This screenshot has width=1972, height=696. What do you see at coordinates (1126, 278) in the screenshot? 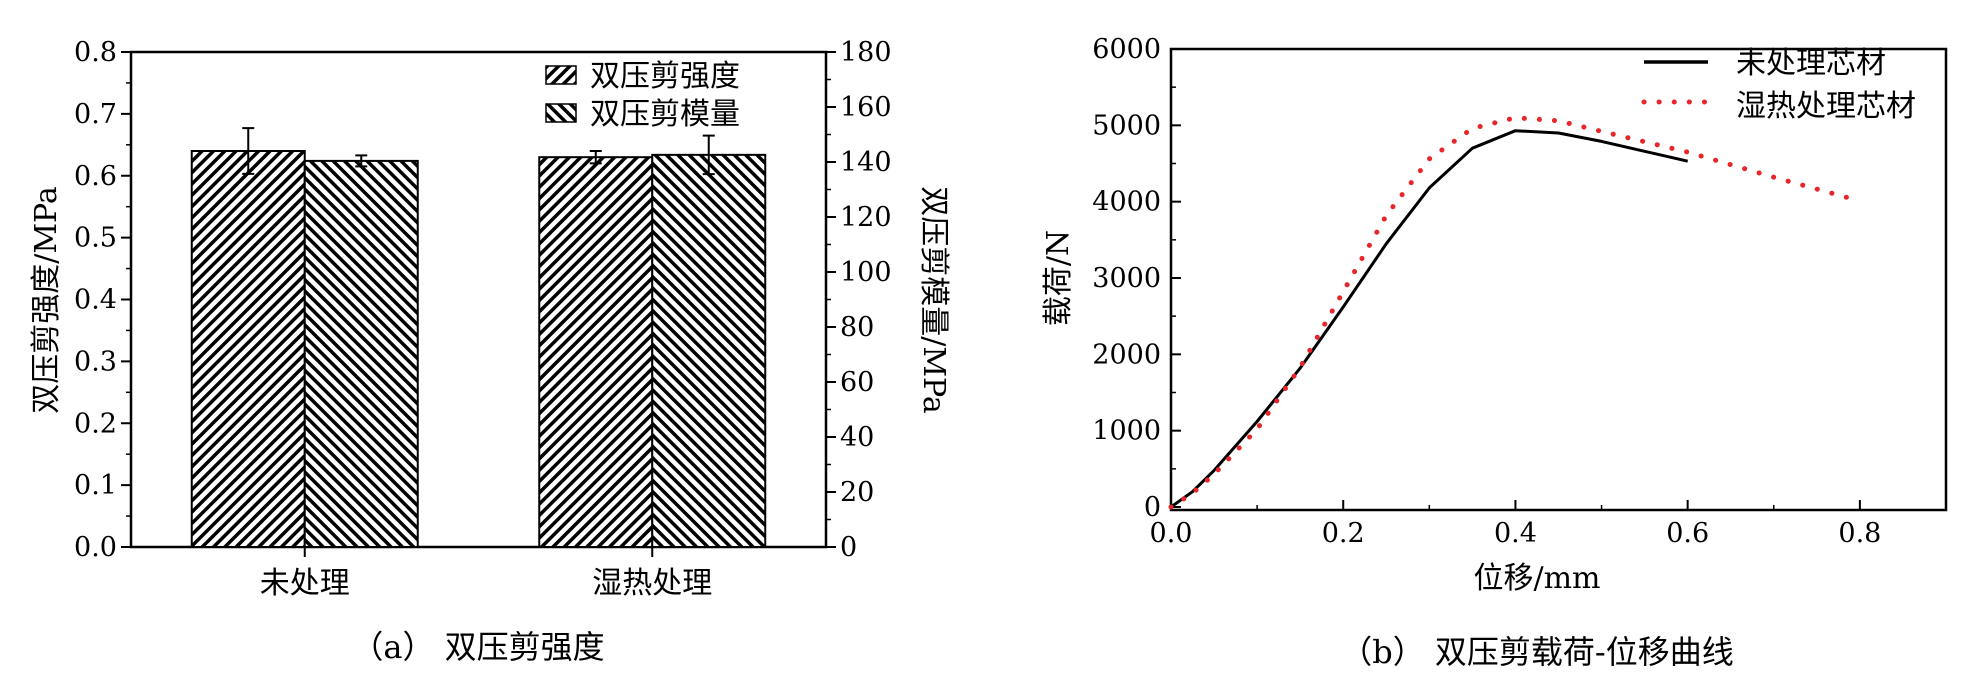
I see `y-tick-label: 3000` at bounding box center [1126, 278].